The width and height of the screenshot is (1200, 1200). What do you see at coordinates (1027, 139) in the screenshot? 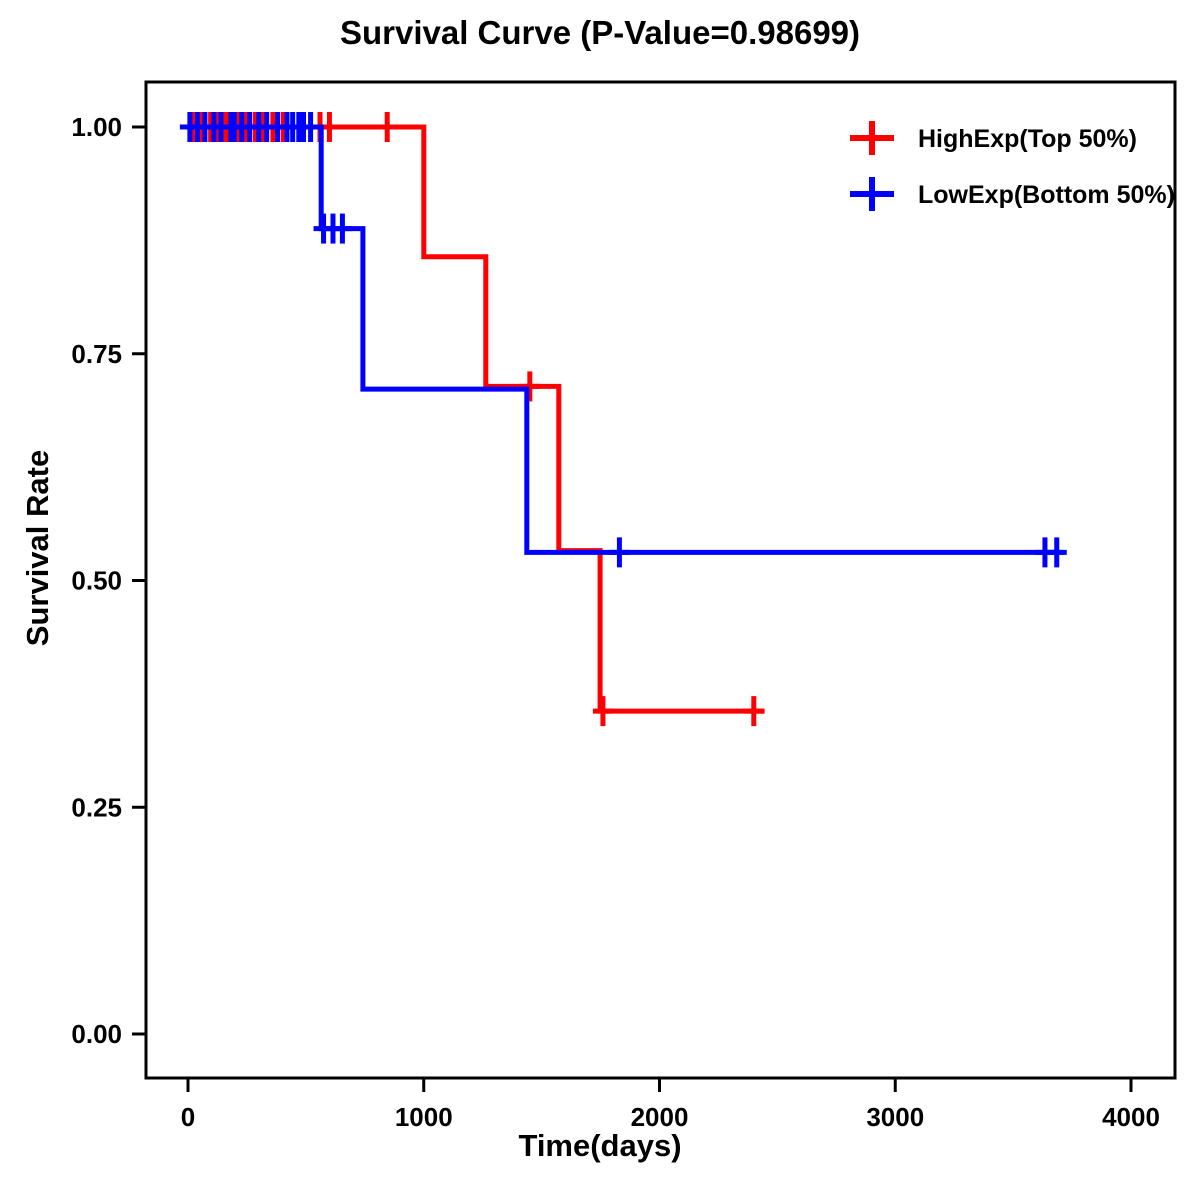
I see `legend-label: HighExp(Top 50%)` at bounding box center [1027, 139].